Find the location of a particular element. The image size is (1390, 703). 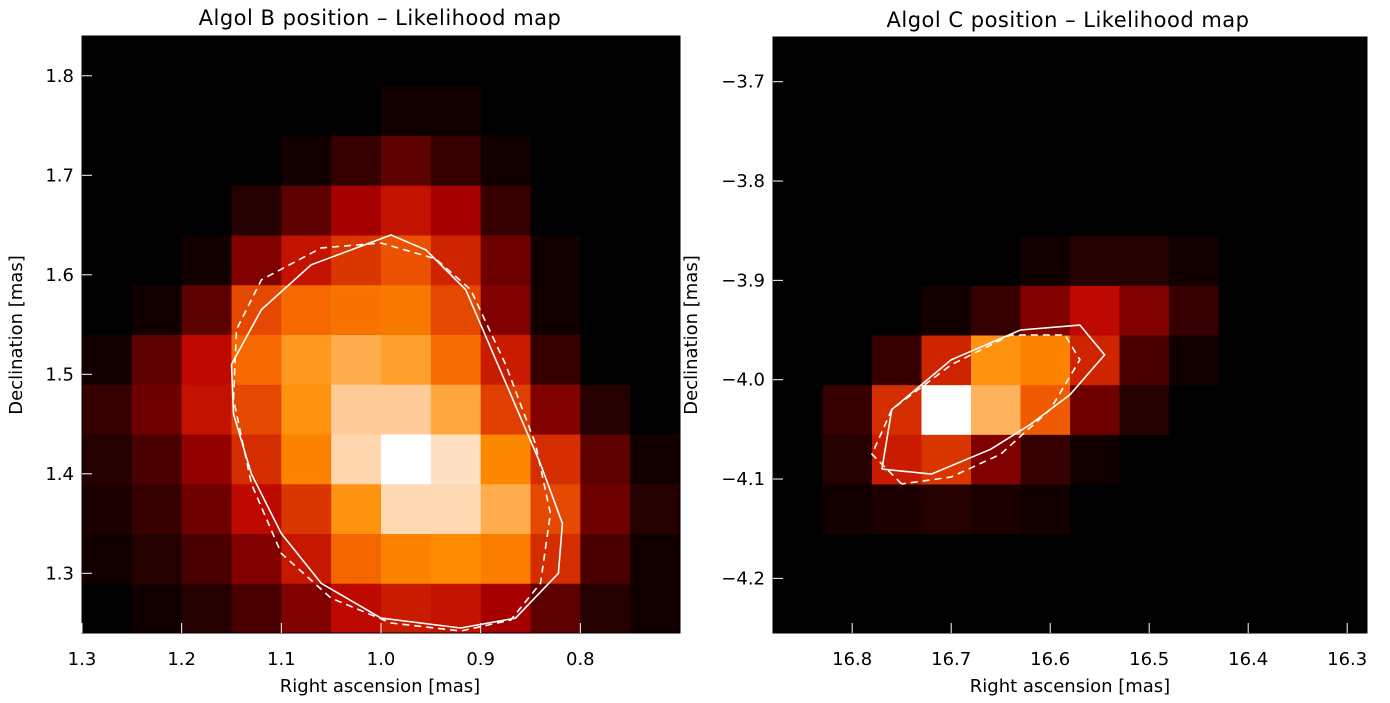

x-axis-label: Right ascension [mas] is located at coordinates (1070, 686).